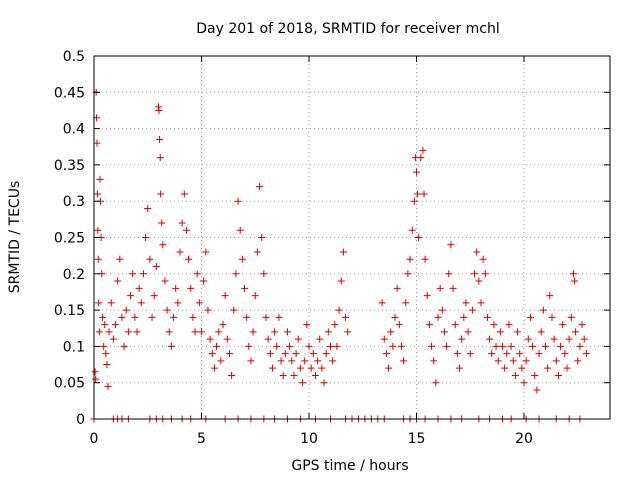  What do you see at coordinates (69, 93) in the screenshot?
I see `y-tick-label: 0.45` at bounding box center [69, 93].